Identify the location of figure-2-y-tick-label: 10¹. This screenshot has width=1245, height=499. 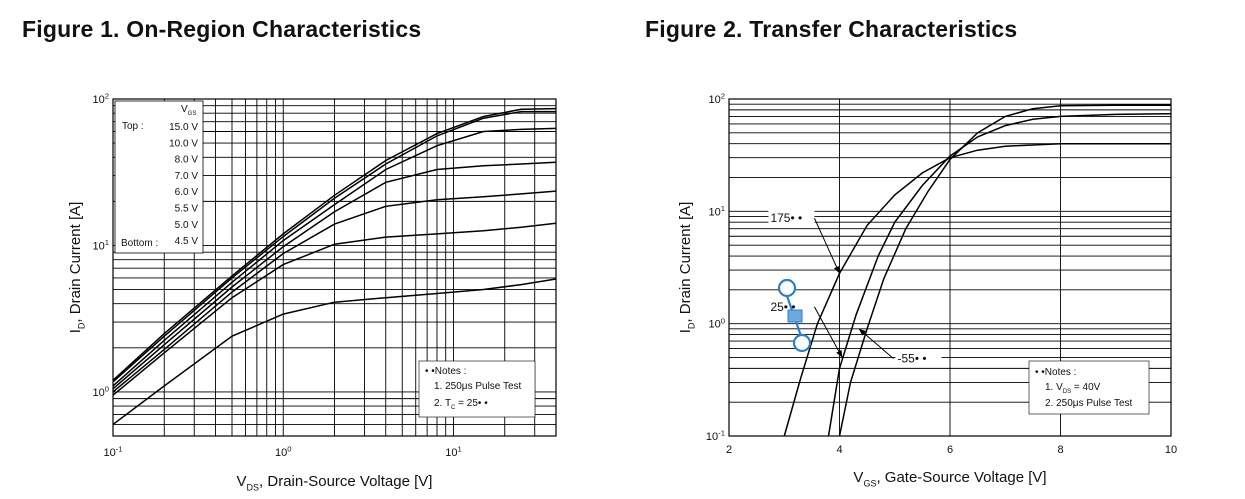
(716, 211).